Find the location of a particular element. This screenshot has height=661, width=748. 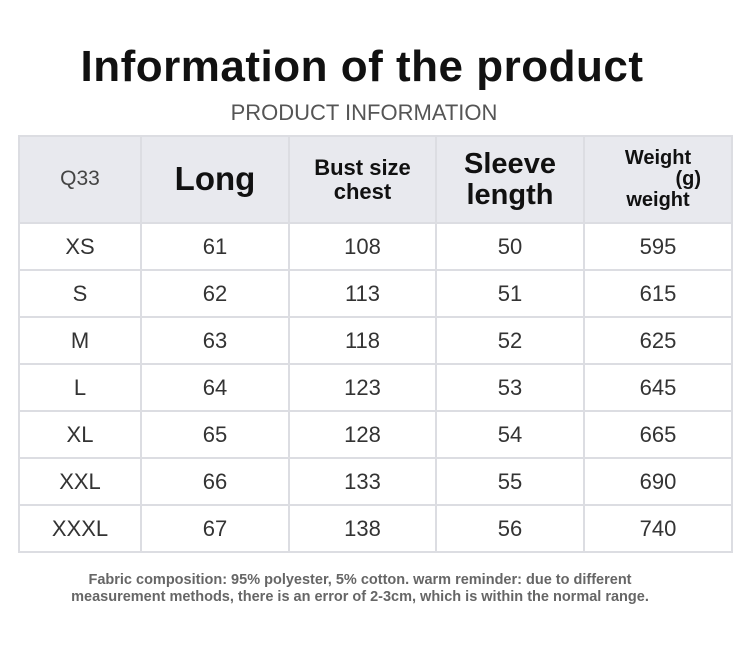

header-text: Long is located at coordinates (215, 179).